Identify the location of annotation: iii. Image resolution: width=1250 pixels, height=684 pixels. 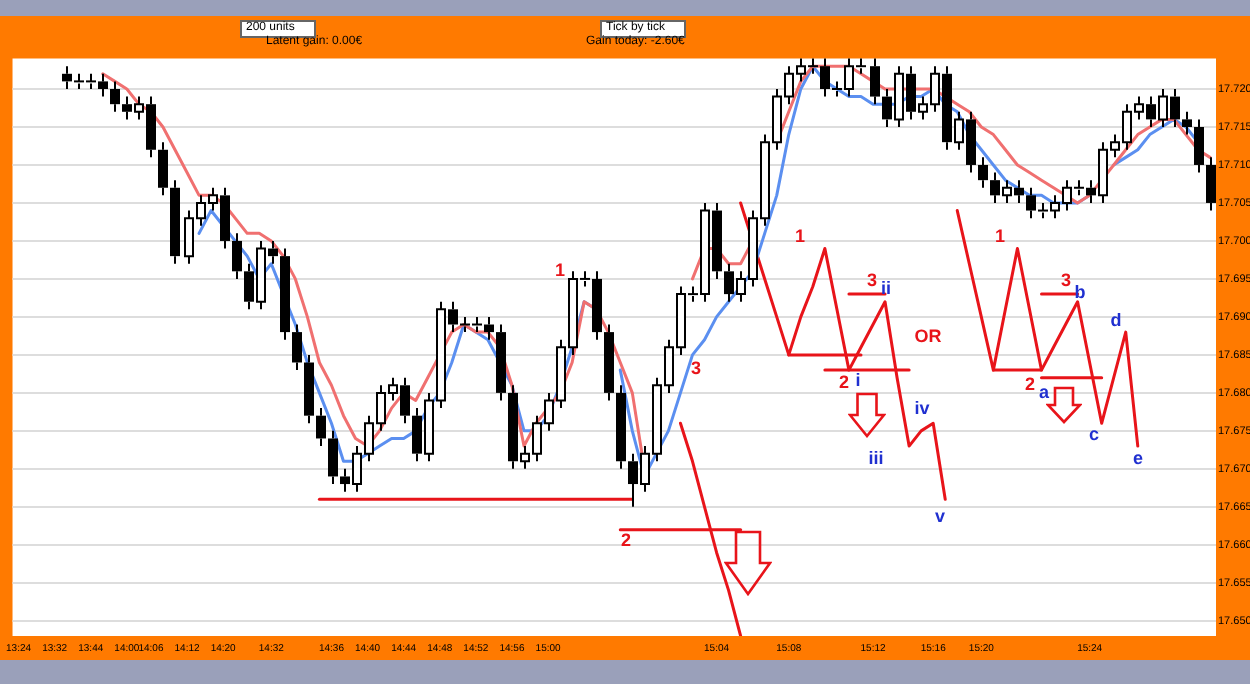
(876, 458).